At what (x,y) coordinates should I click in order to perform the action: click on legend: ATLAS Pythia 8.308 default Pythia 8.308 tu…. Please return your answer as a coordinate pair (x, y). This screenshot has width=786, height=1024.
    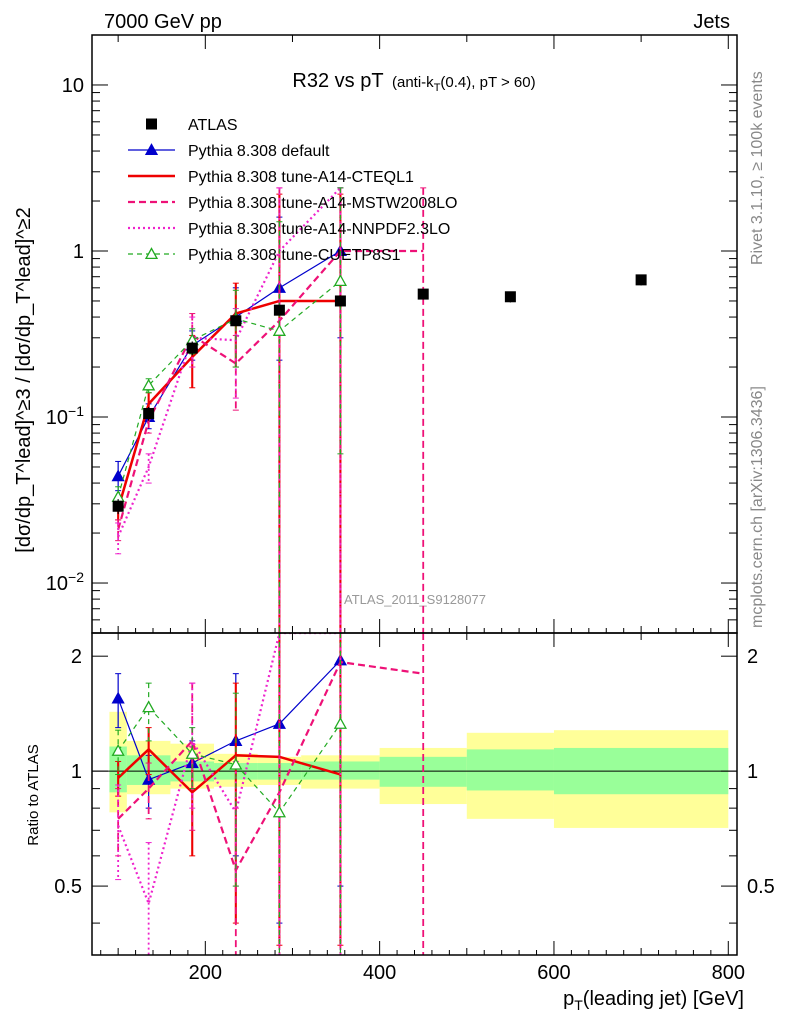
    Looking at the image, I should click on (292, 190).